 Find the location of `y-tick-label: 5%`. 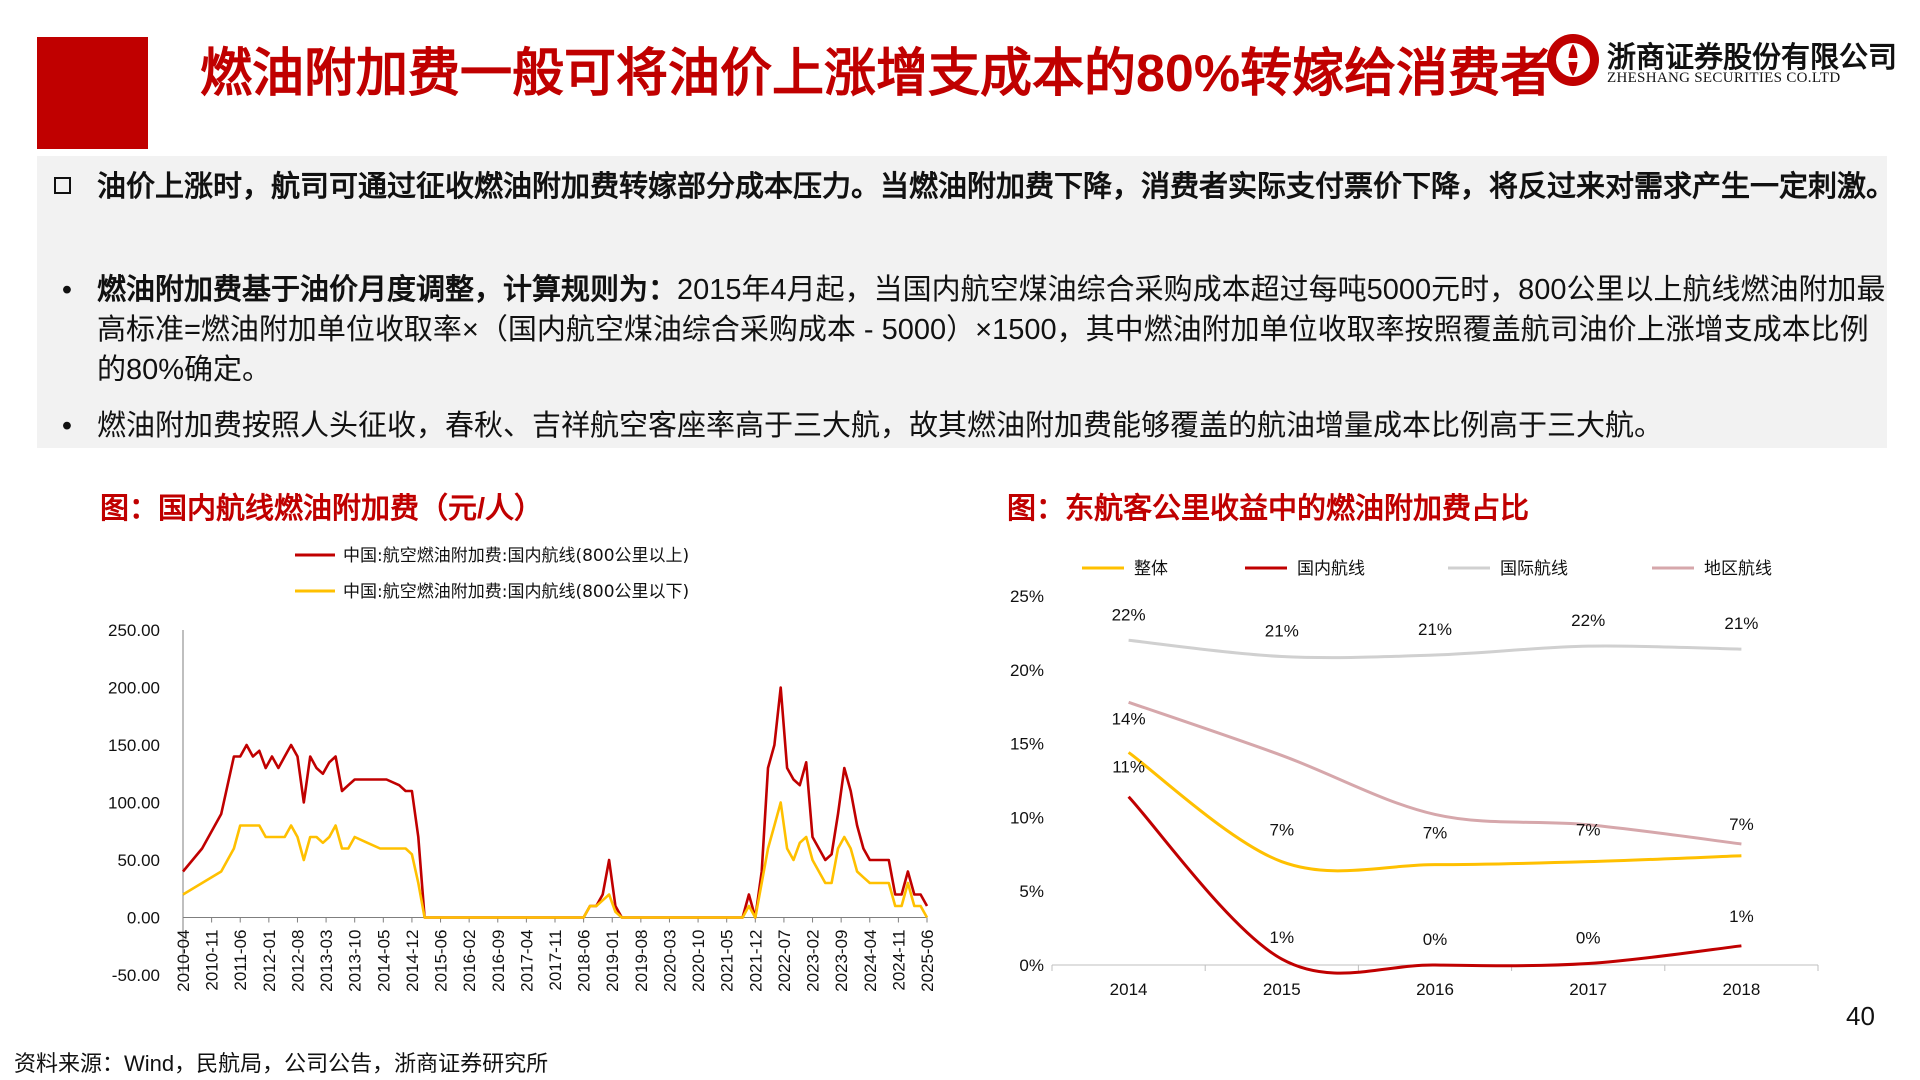

y-tick-label: 5% is located at coordinates (1031, 891).